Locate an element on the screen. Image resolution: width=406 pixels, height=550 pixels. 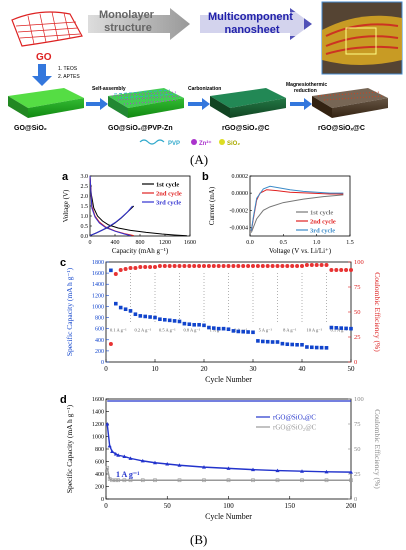
x-axis-label: Cycle Number is located at coordinates (228, 516).